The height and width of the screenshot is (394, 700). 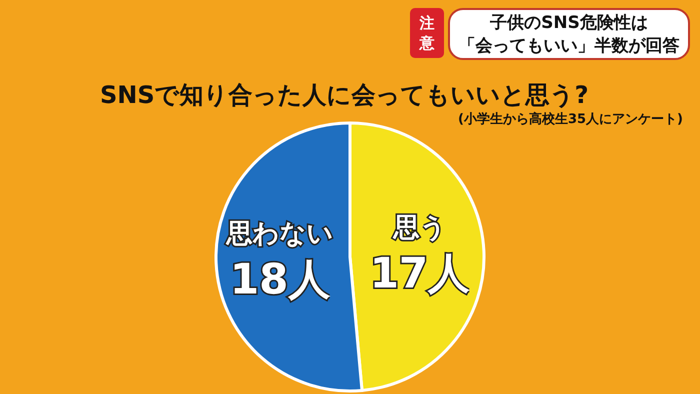 I want to click on text: 「会ってもいい」半数が回答, so click(x=569, y=46).